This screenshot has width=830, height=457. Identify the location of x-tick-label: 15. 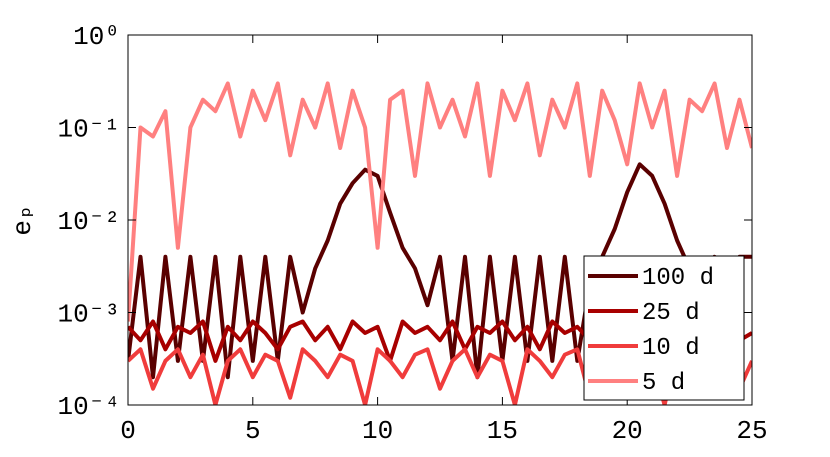
(502, 431).